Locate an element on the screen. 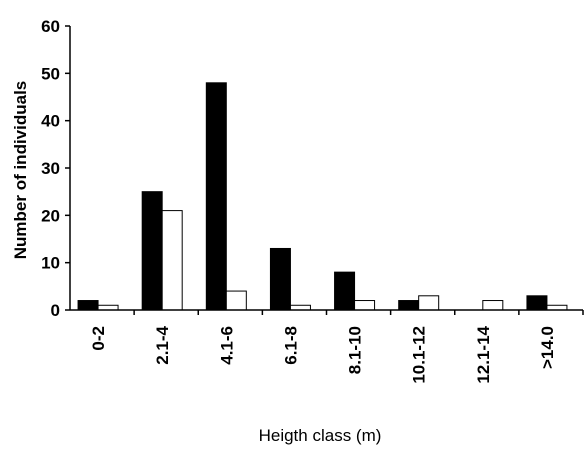 The image size is (588, 451). y-tick-label: 0 is located at coordinates (55, 310).